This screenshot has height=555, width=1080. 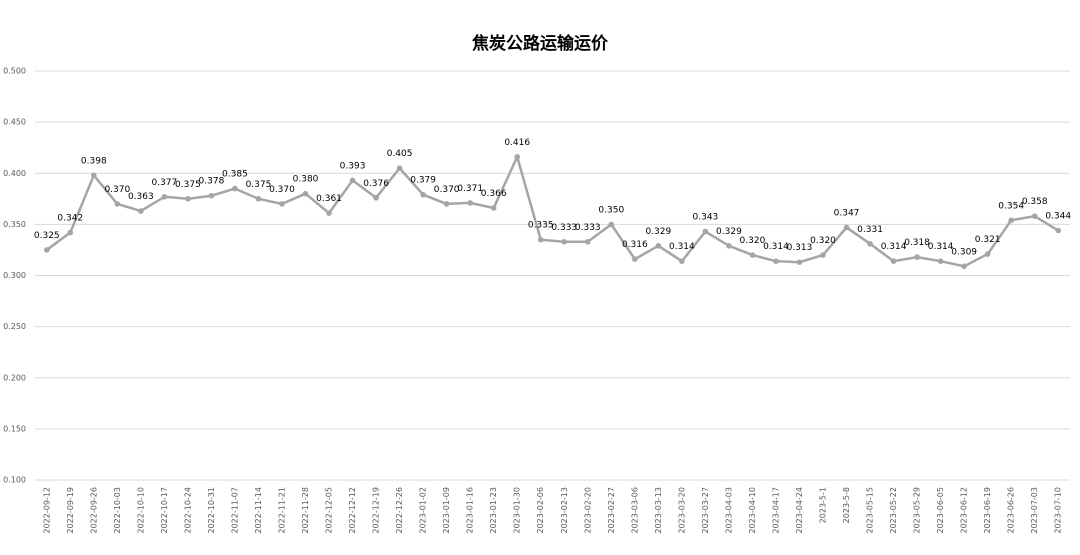 I want to click on x-tick-label: 2022-10-03, so click(x=117, y=510).